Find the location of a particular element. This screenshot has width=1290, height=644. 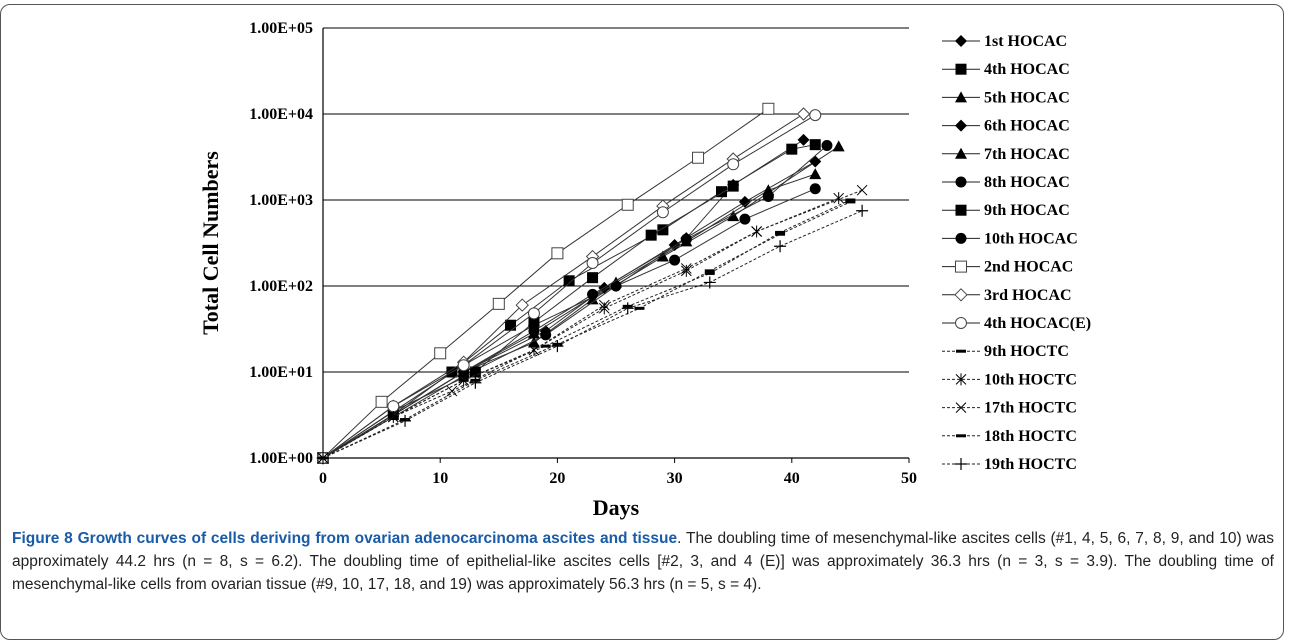

legend-label: 4th HOCAC(E) is located at coordinates (1037, 323).